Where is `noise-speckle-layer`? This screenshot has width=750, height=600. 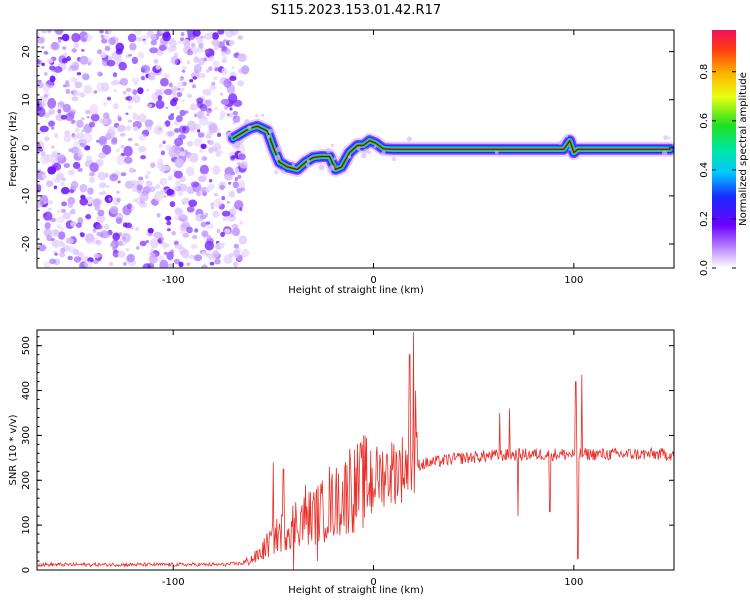 noise-speckle-layer is located at coordinates (143, 149).